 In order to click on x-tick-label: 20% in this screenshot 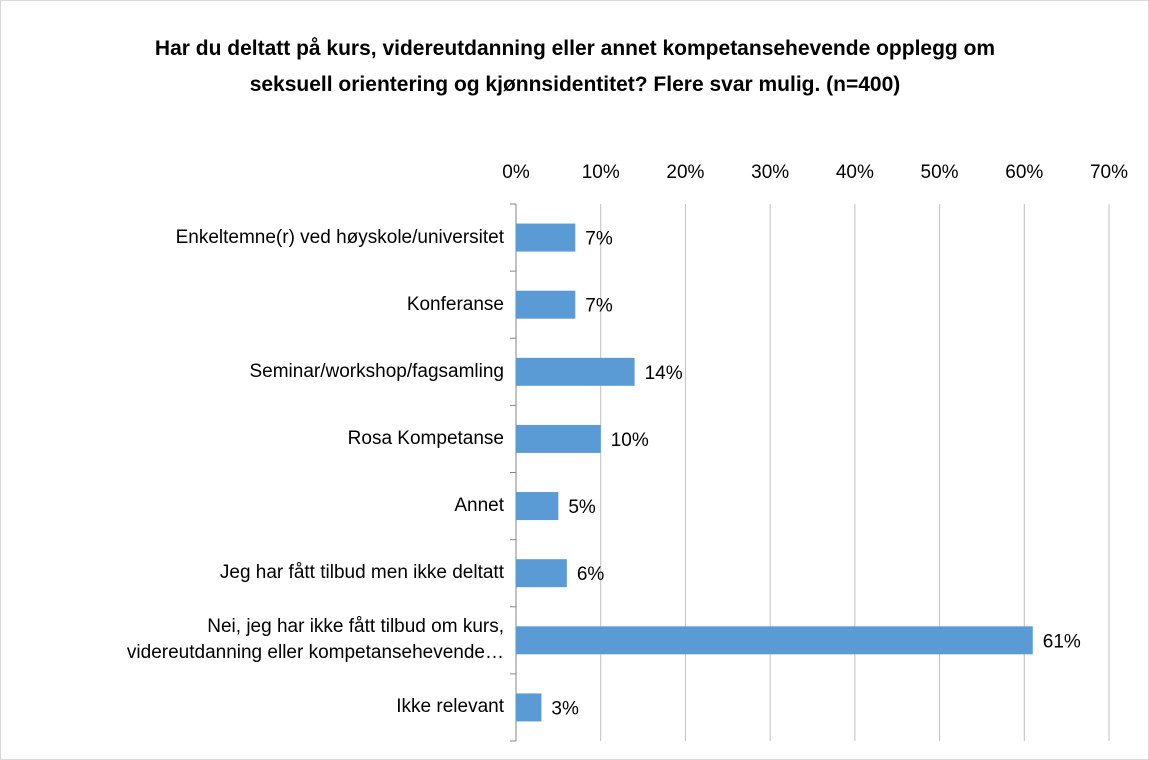, I will do `click(685, 172)`.